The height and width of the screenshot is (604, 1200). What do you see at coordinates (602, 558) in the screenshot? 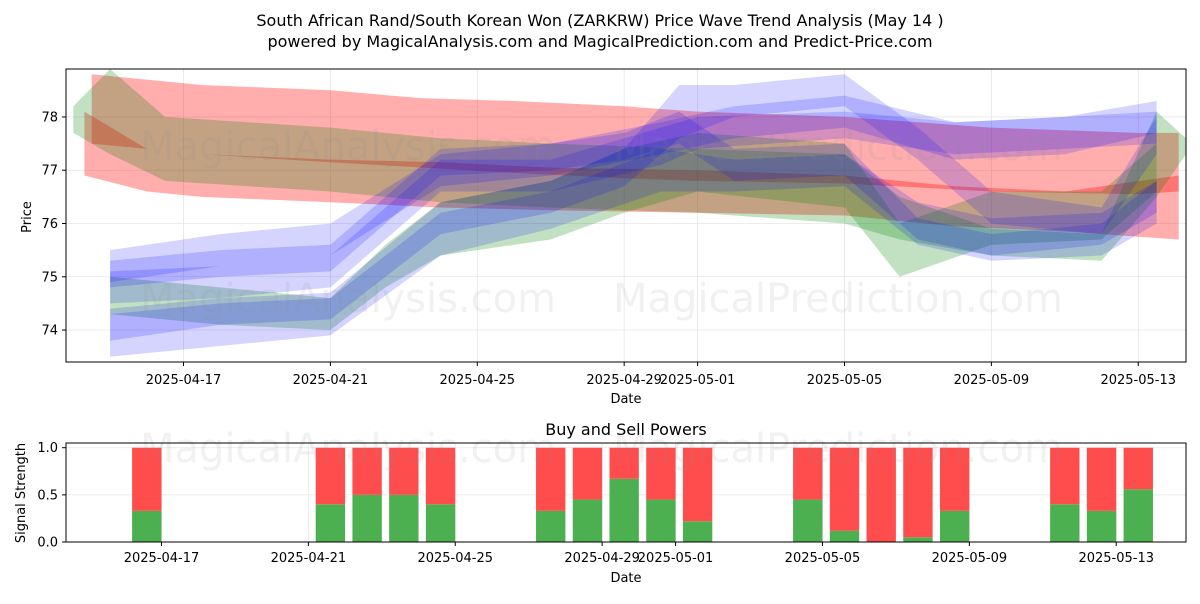
I see `power-x-tick-label: 2025-04-29` at bounding box center [602, 558].